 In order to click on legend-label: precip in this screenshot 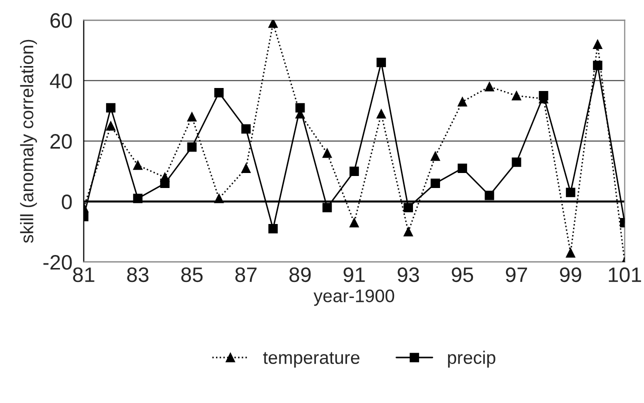, I will do `click(472, 359)`.